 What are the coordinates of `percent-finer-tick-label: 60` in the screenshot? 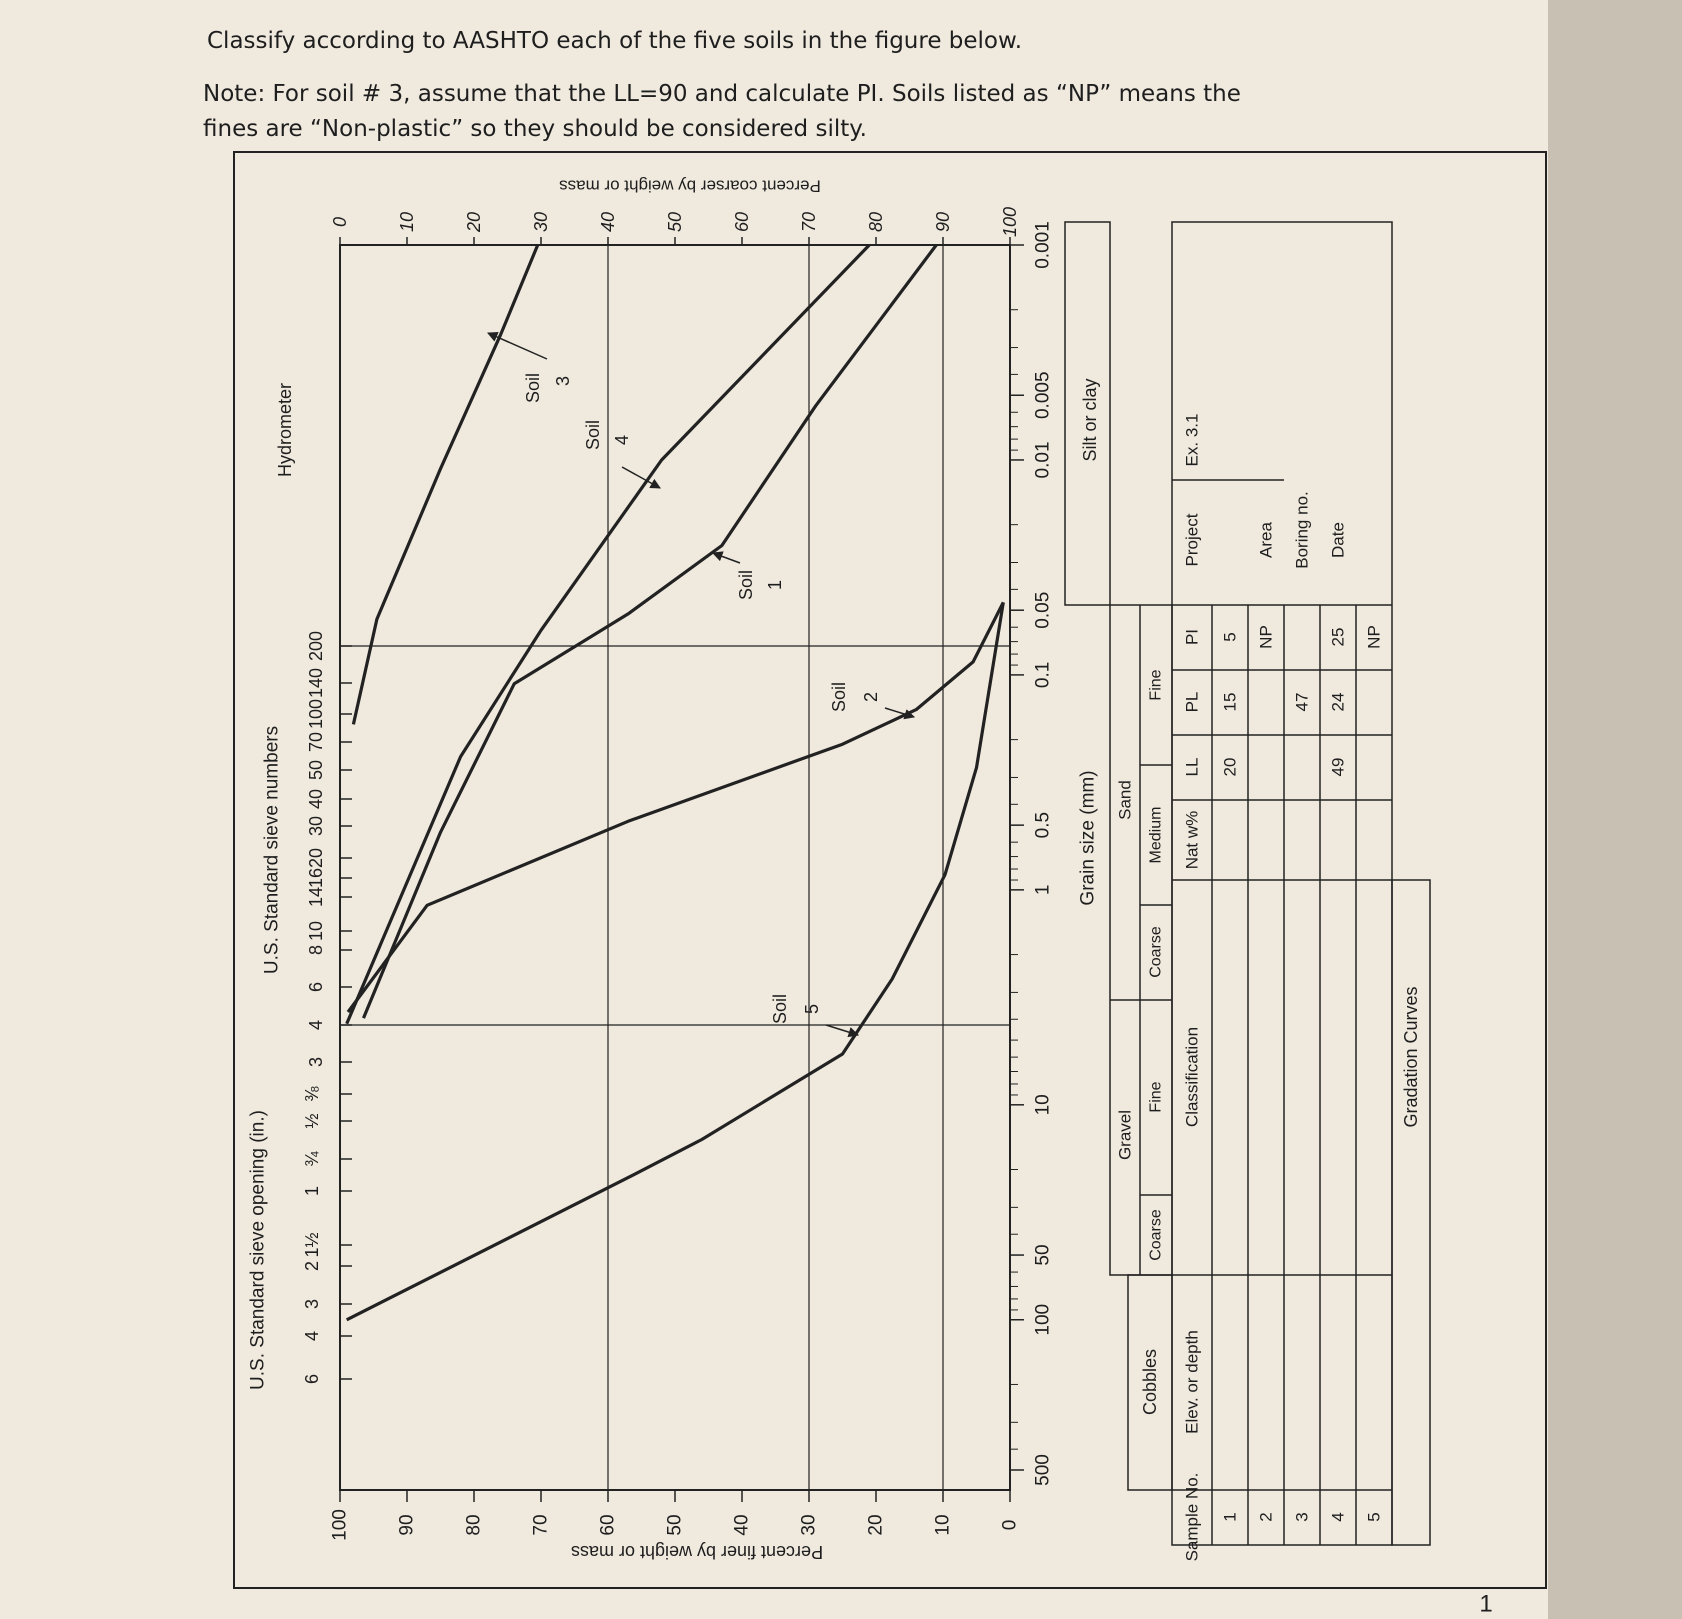 It's located at (608, 1524).